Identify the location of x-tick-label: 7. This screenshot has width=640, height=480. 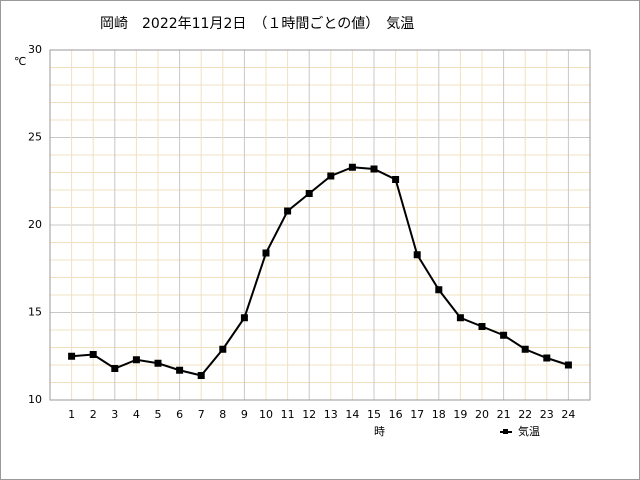
(201, 414).